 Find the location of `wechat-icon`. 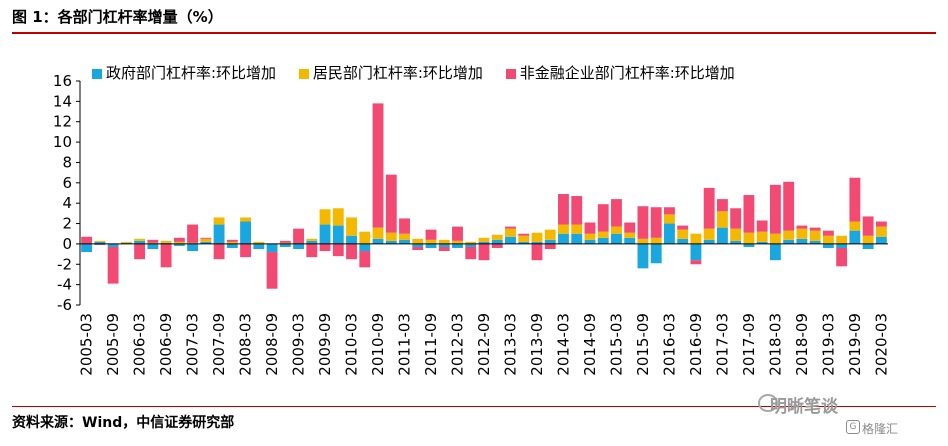

wechat-icon is located at coordinates (768, 403).